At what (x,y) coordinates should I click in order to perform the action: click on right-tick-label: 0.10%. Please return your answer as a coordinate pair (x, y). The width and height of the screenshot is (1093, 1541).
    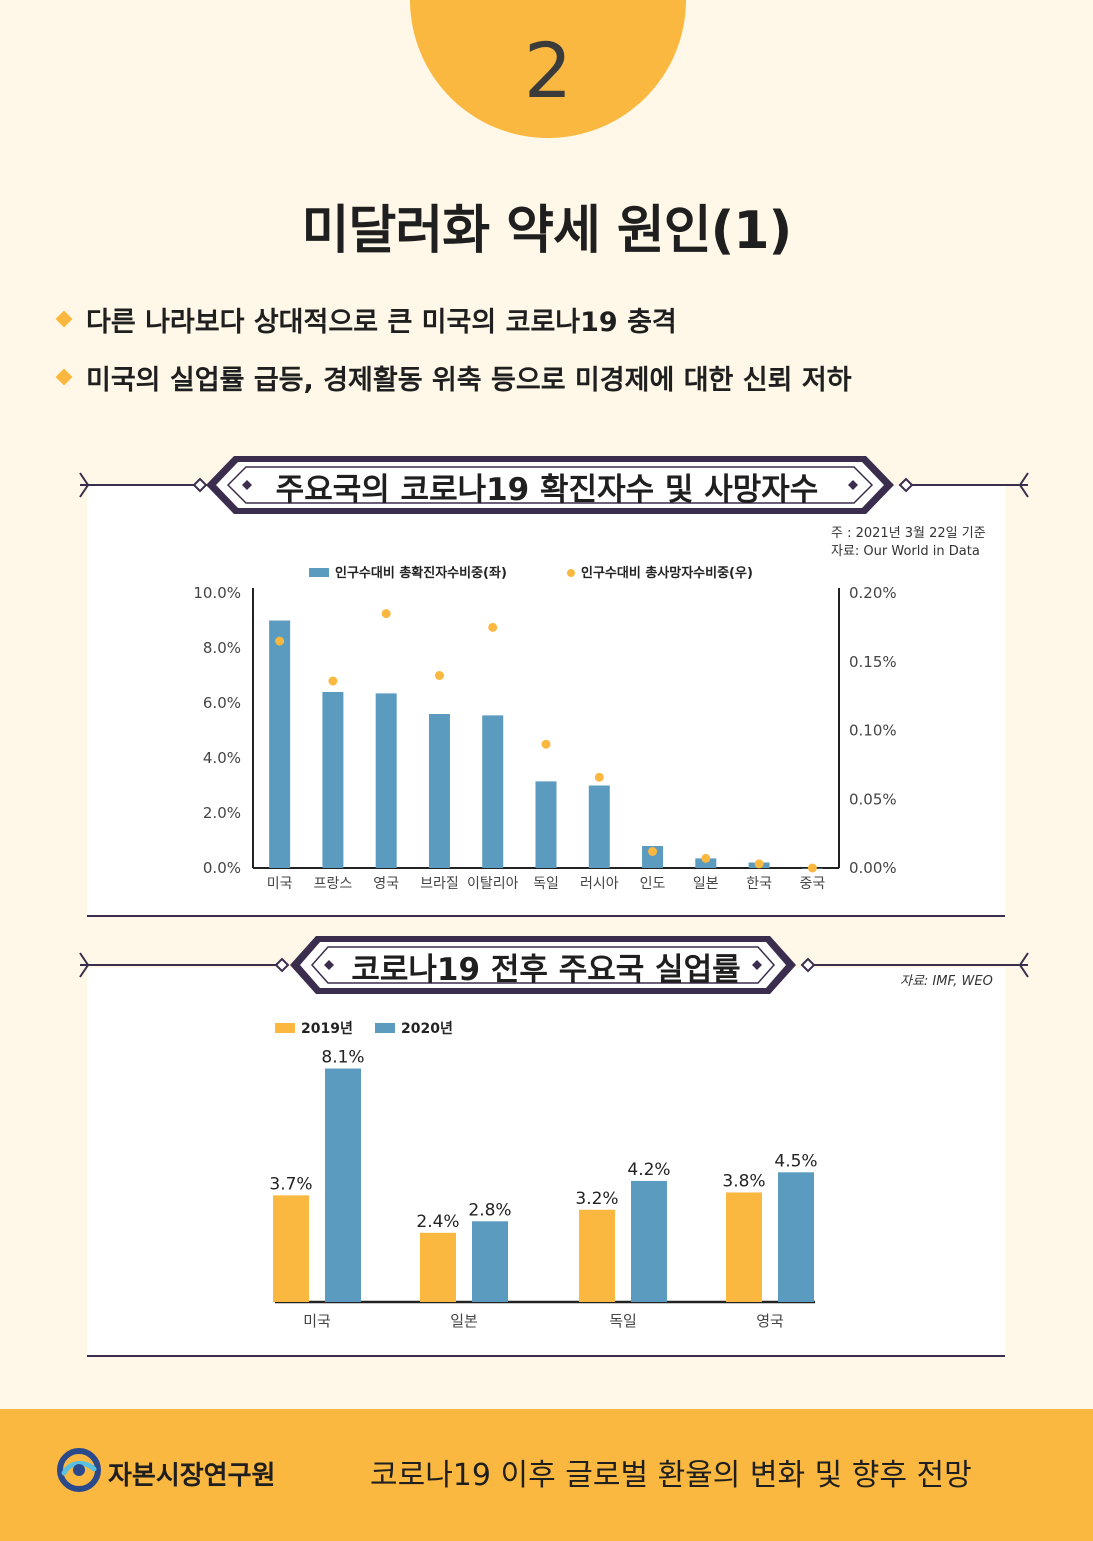
    Looking at the image, I should click on (873, 731).